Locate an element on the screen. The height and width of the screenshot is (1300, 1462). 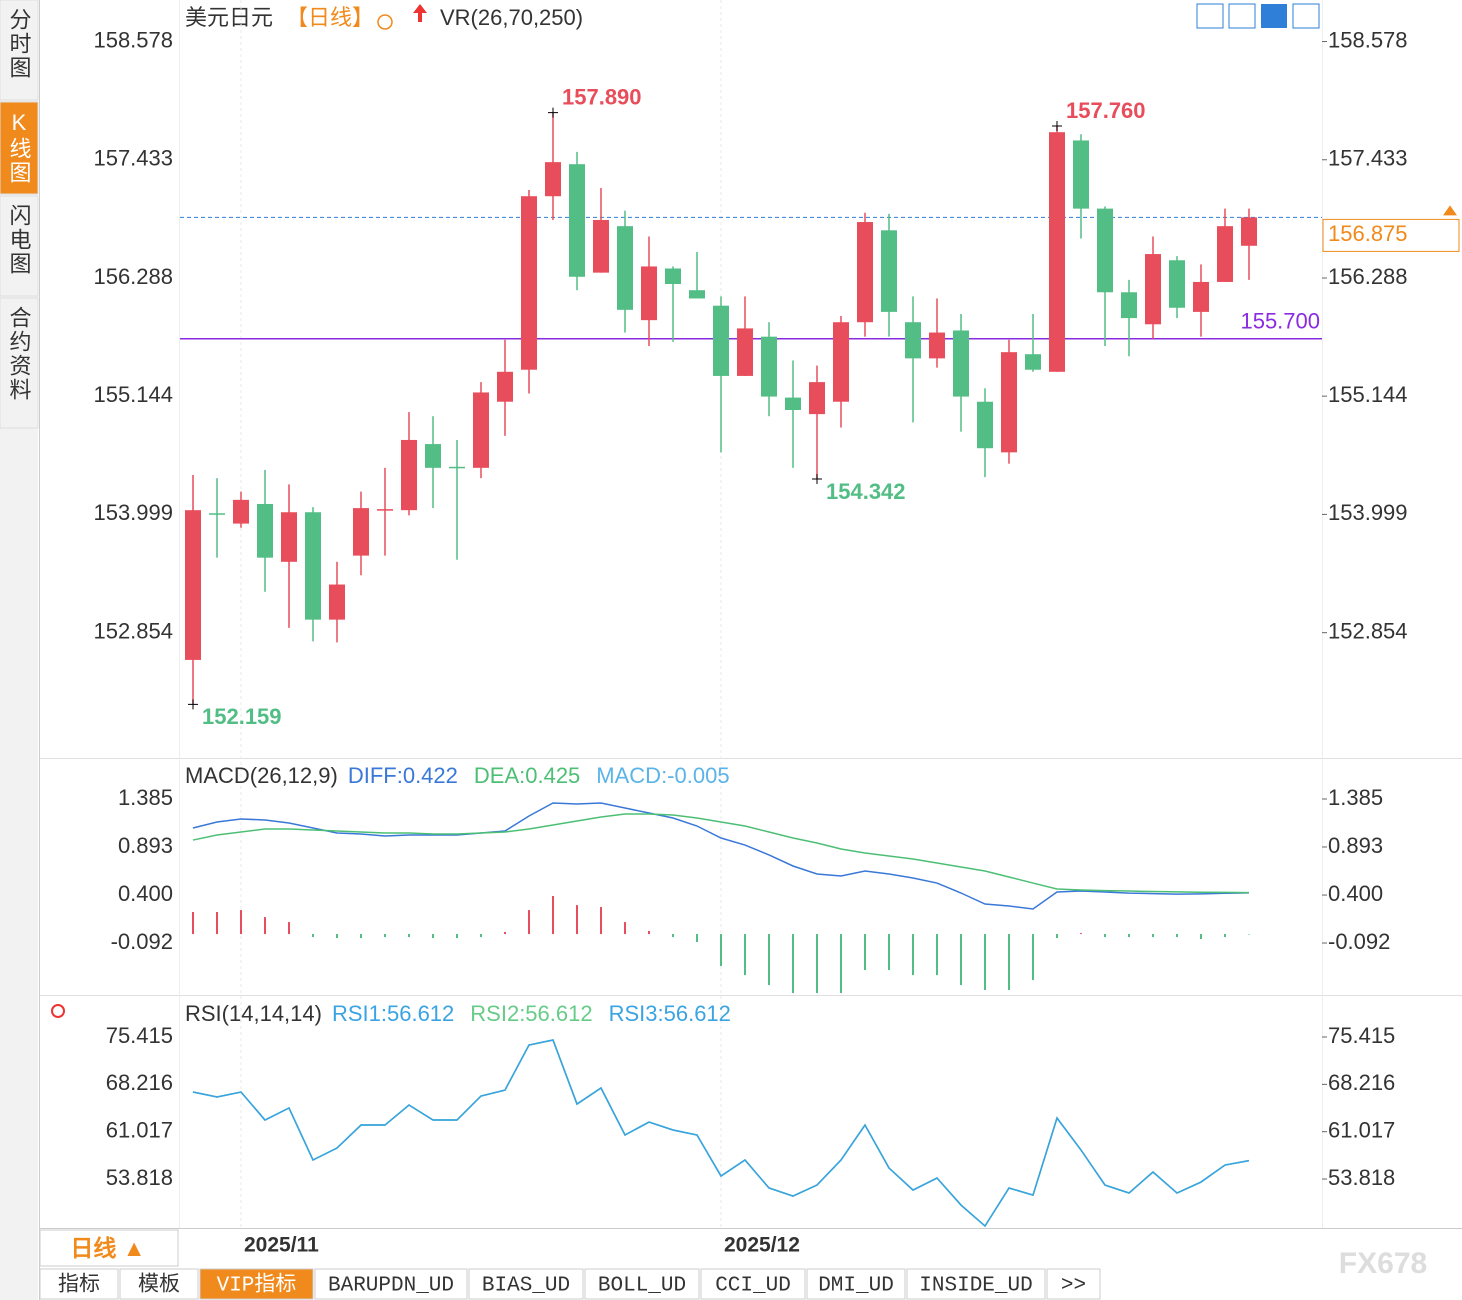
tab-label: BARUPDN_UD is located at coordinates (391, 1286).